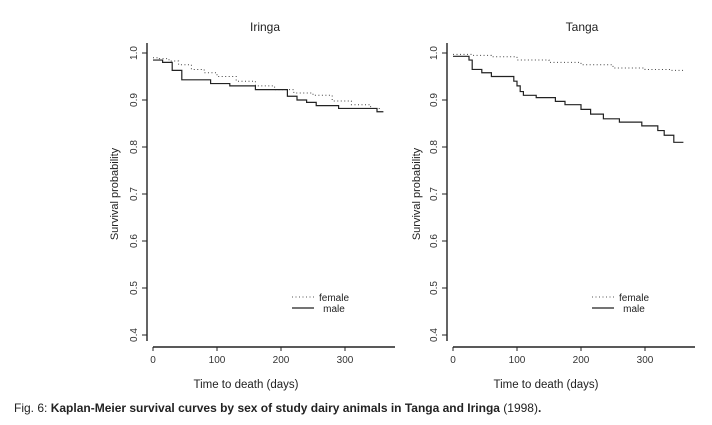 Image resolution: width=712 pixels, height=425 pixels. What do you see at coordinates (115, 193) in the screenshot?
I see `panel-iringa-y-axis-label: Survival probability` at bounding box center [115, 193].